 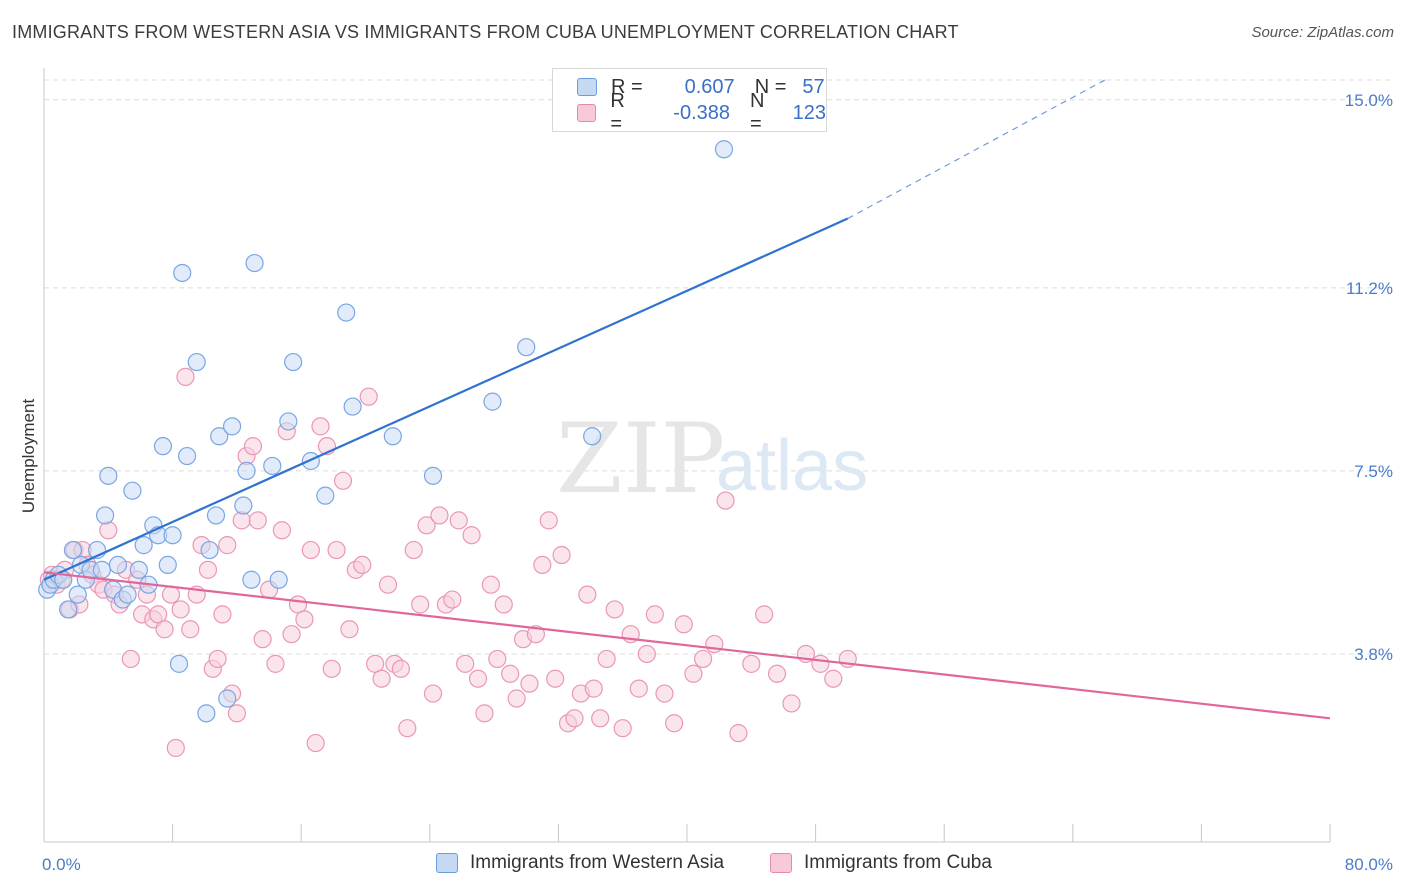 I want to click on y-tick-label-0: 3.8%, so click(x=1373, y=654).